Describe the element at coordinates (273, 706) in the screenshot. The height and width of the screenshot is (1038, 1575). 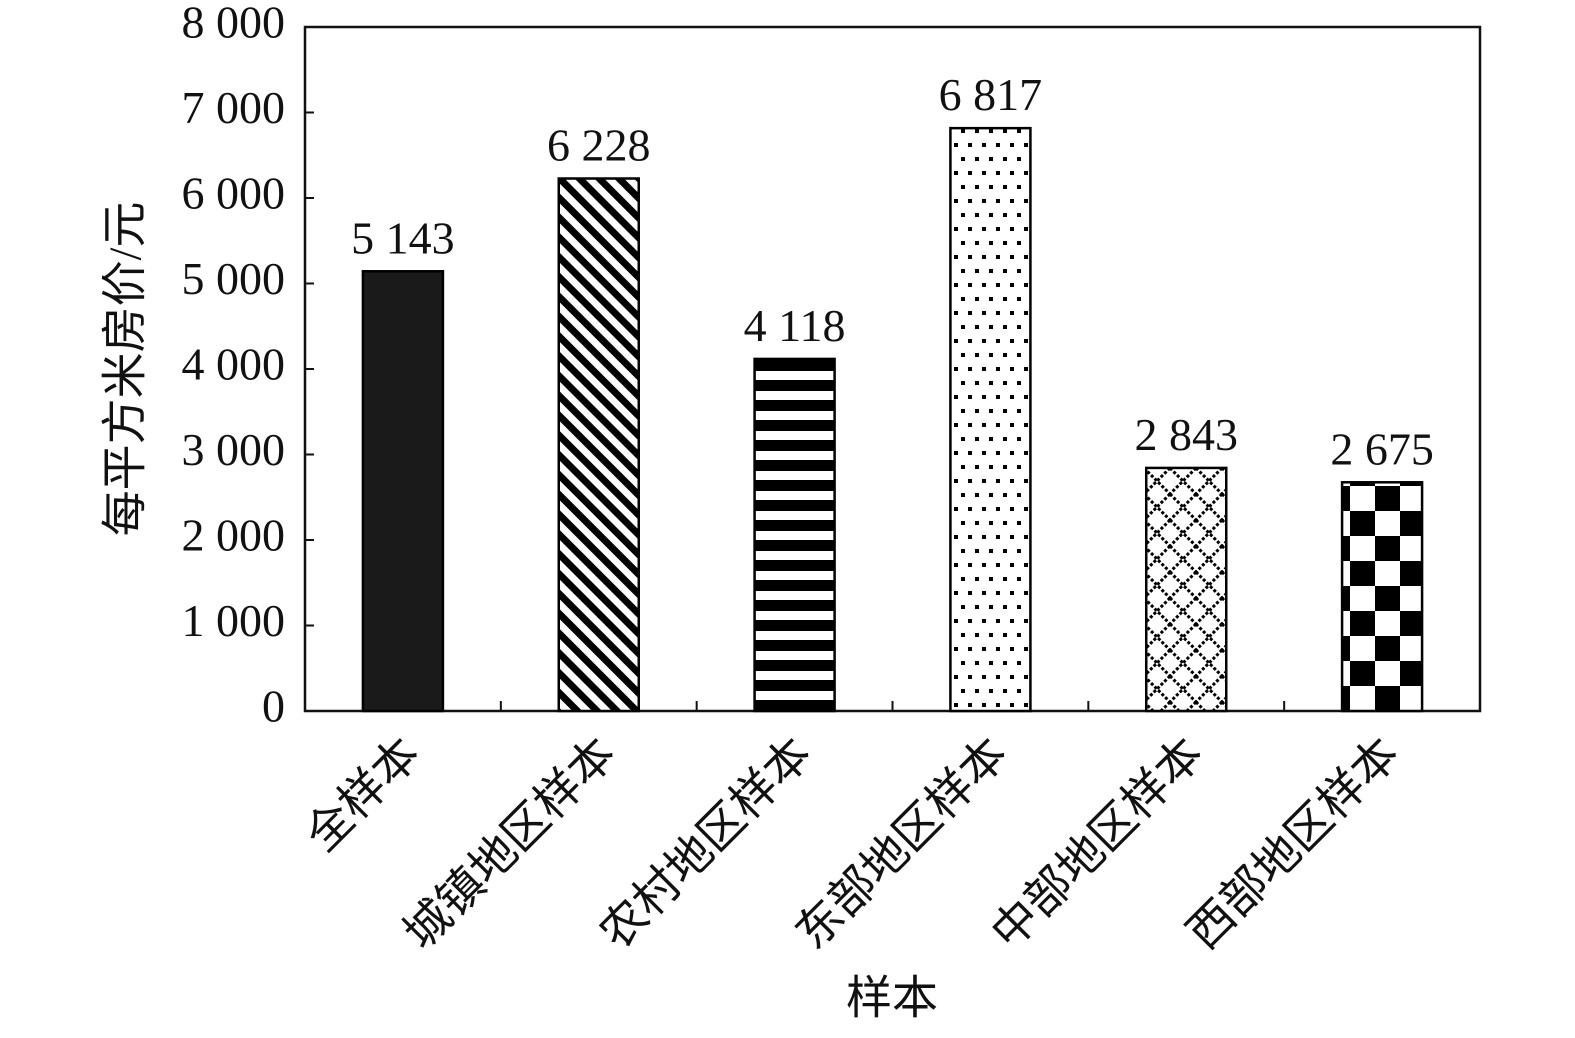
I see `y-tick-label: 0` at that location.